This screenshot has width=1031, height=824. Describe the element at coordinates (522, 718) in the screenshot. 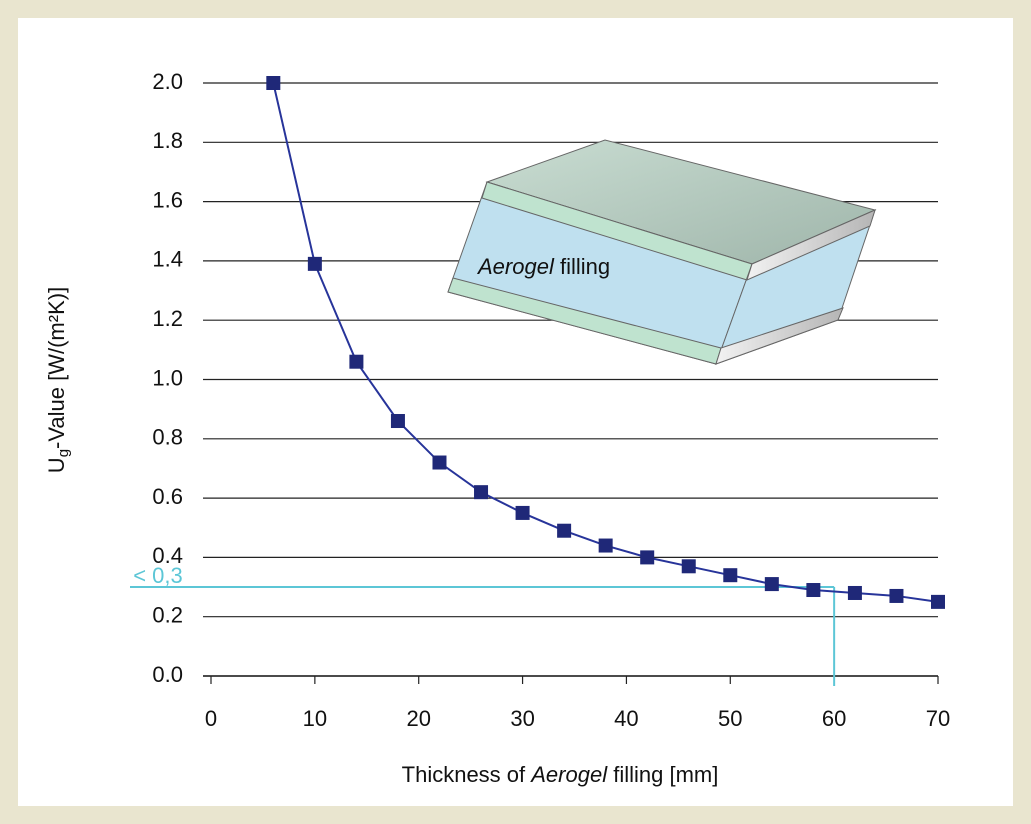

I see `x-tick-label: 30` at that location.